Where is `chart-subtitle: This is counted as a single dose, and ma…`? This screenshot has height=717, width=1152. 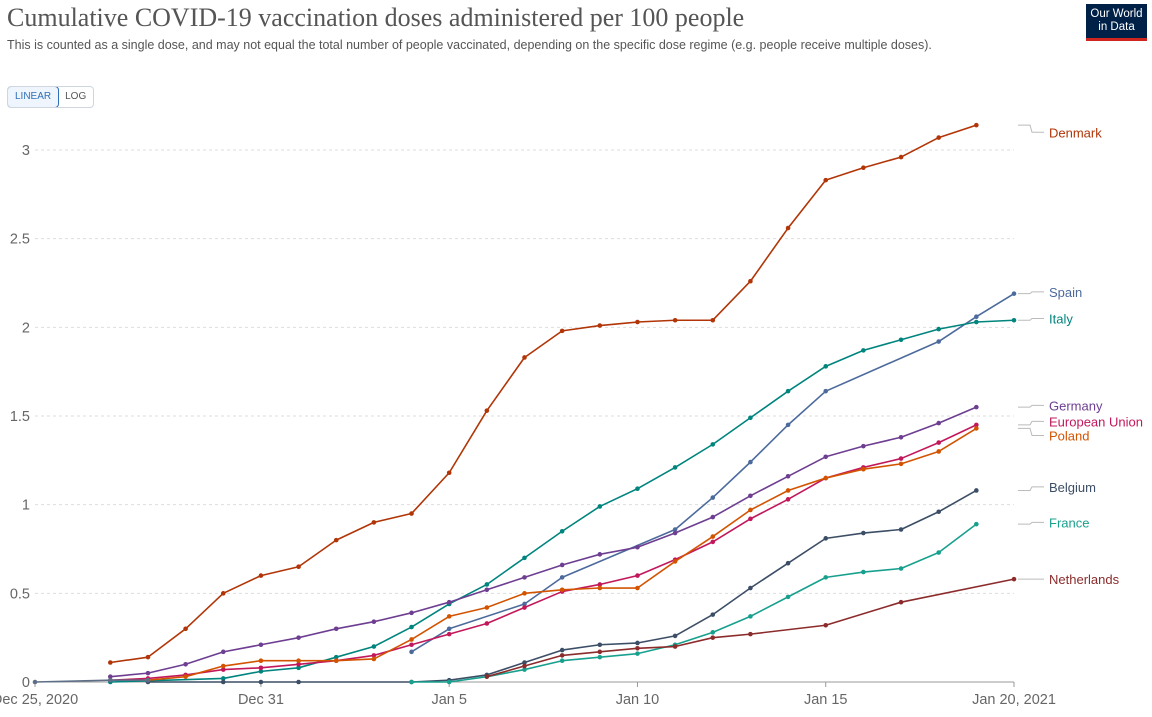 chart-subtitle: This is counted as a single dose, and ma… is located at coordinates (469, 45).